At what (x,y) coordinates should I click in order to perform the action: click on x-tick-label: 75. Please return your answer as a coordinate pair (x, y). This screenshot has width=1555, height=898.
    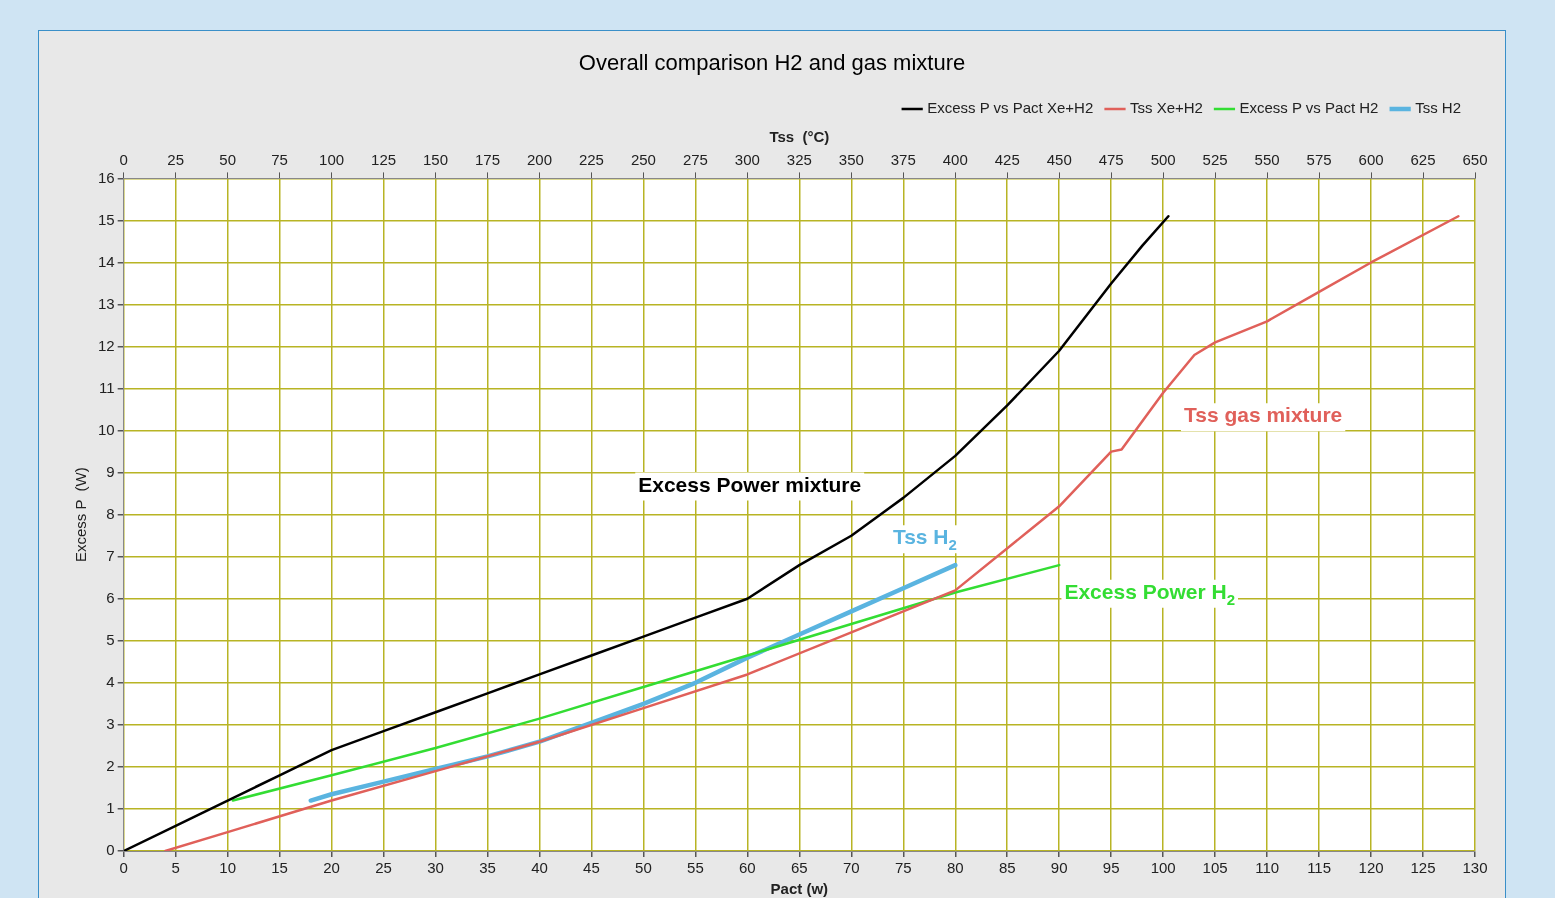
    Looking at the image, I should click on (903, 868).